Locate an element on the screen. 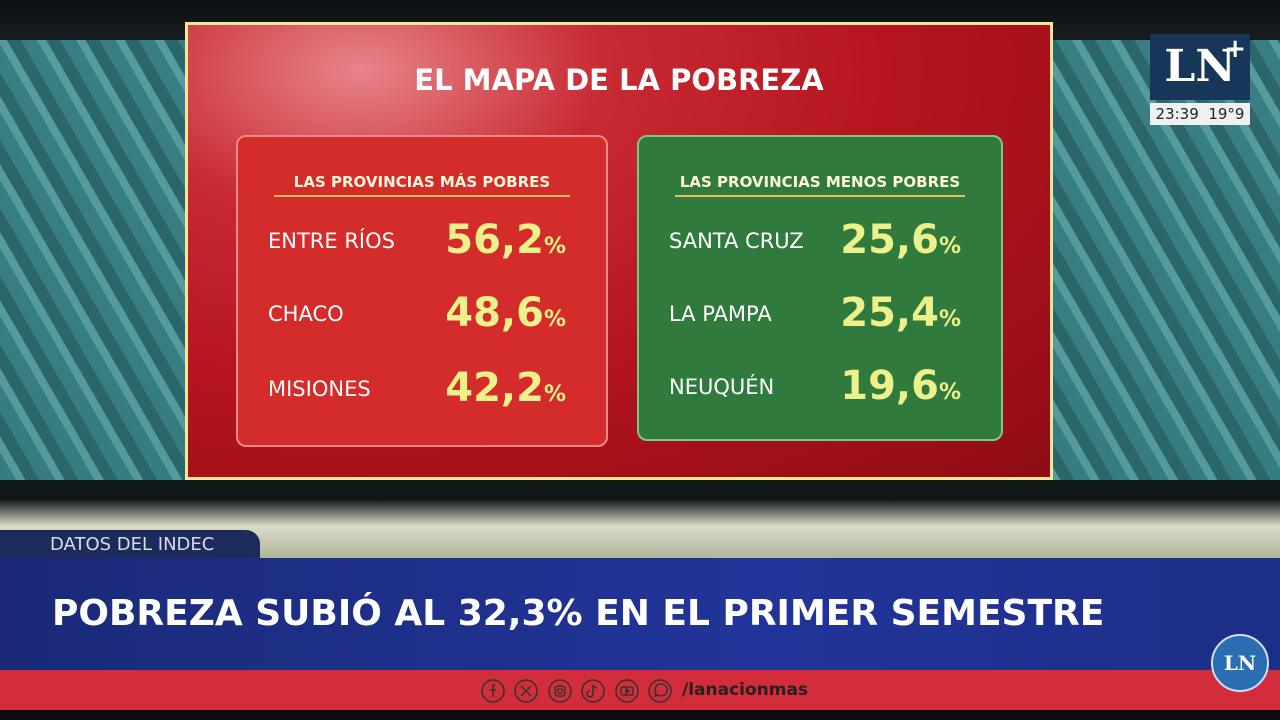 Image resolution: width=1280 pixels, height=720 pixels. rate-value: 48,6 is located at coordinates (494, 313).